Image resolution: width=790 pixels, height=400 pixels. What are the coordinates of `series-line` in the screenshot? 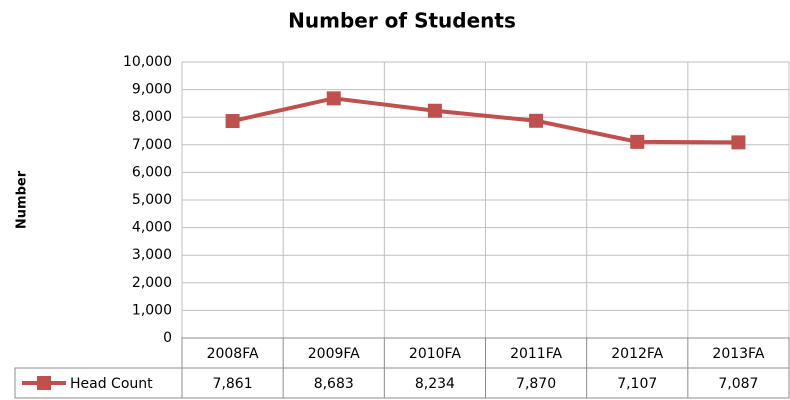 It's located at (485, 120).